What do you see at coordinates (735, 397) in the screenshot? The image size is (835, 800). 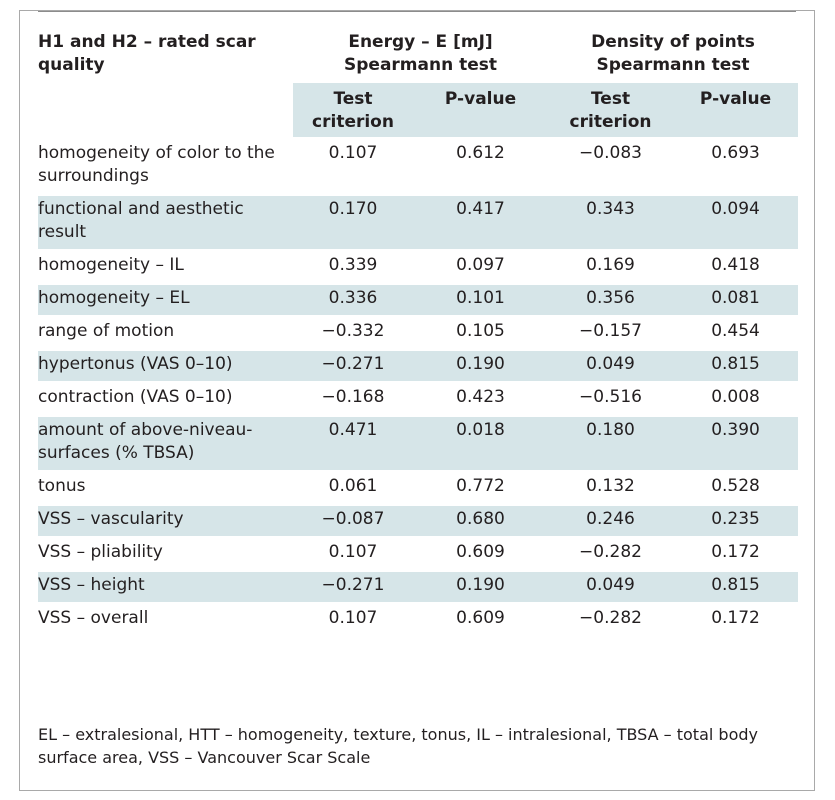 I see `density-p-value: 0.008` at bounding box center [735, 397].